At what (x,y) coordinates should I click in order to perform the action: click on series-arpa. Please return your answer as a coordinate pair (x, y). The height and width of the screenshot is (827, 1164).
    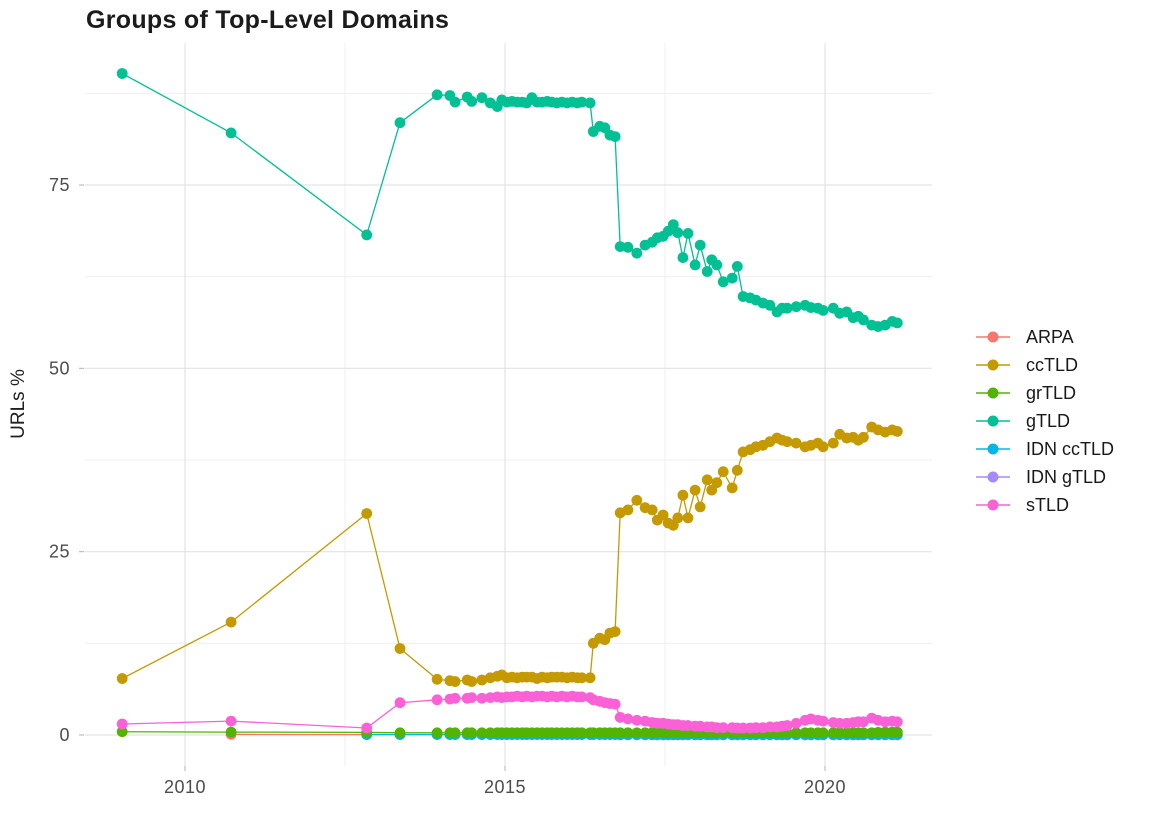
    Looking at the image, I should click on (299, 734).